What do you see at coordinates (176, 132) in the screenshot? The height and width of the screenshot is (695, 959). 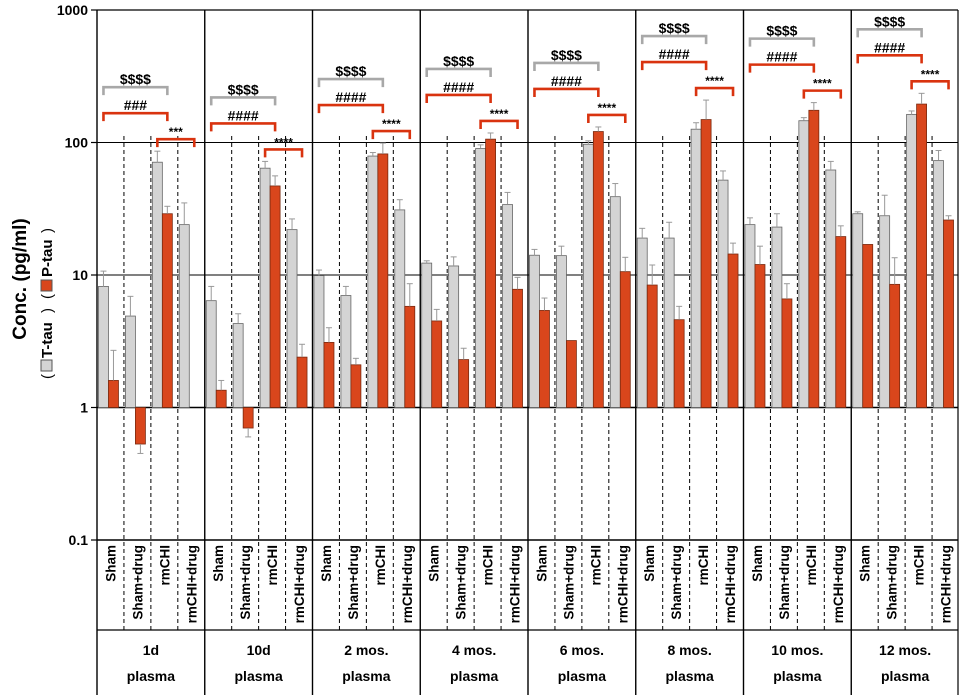 I see `significance-symbol: ***` at bounding box center [176, 132].